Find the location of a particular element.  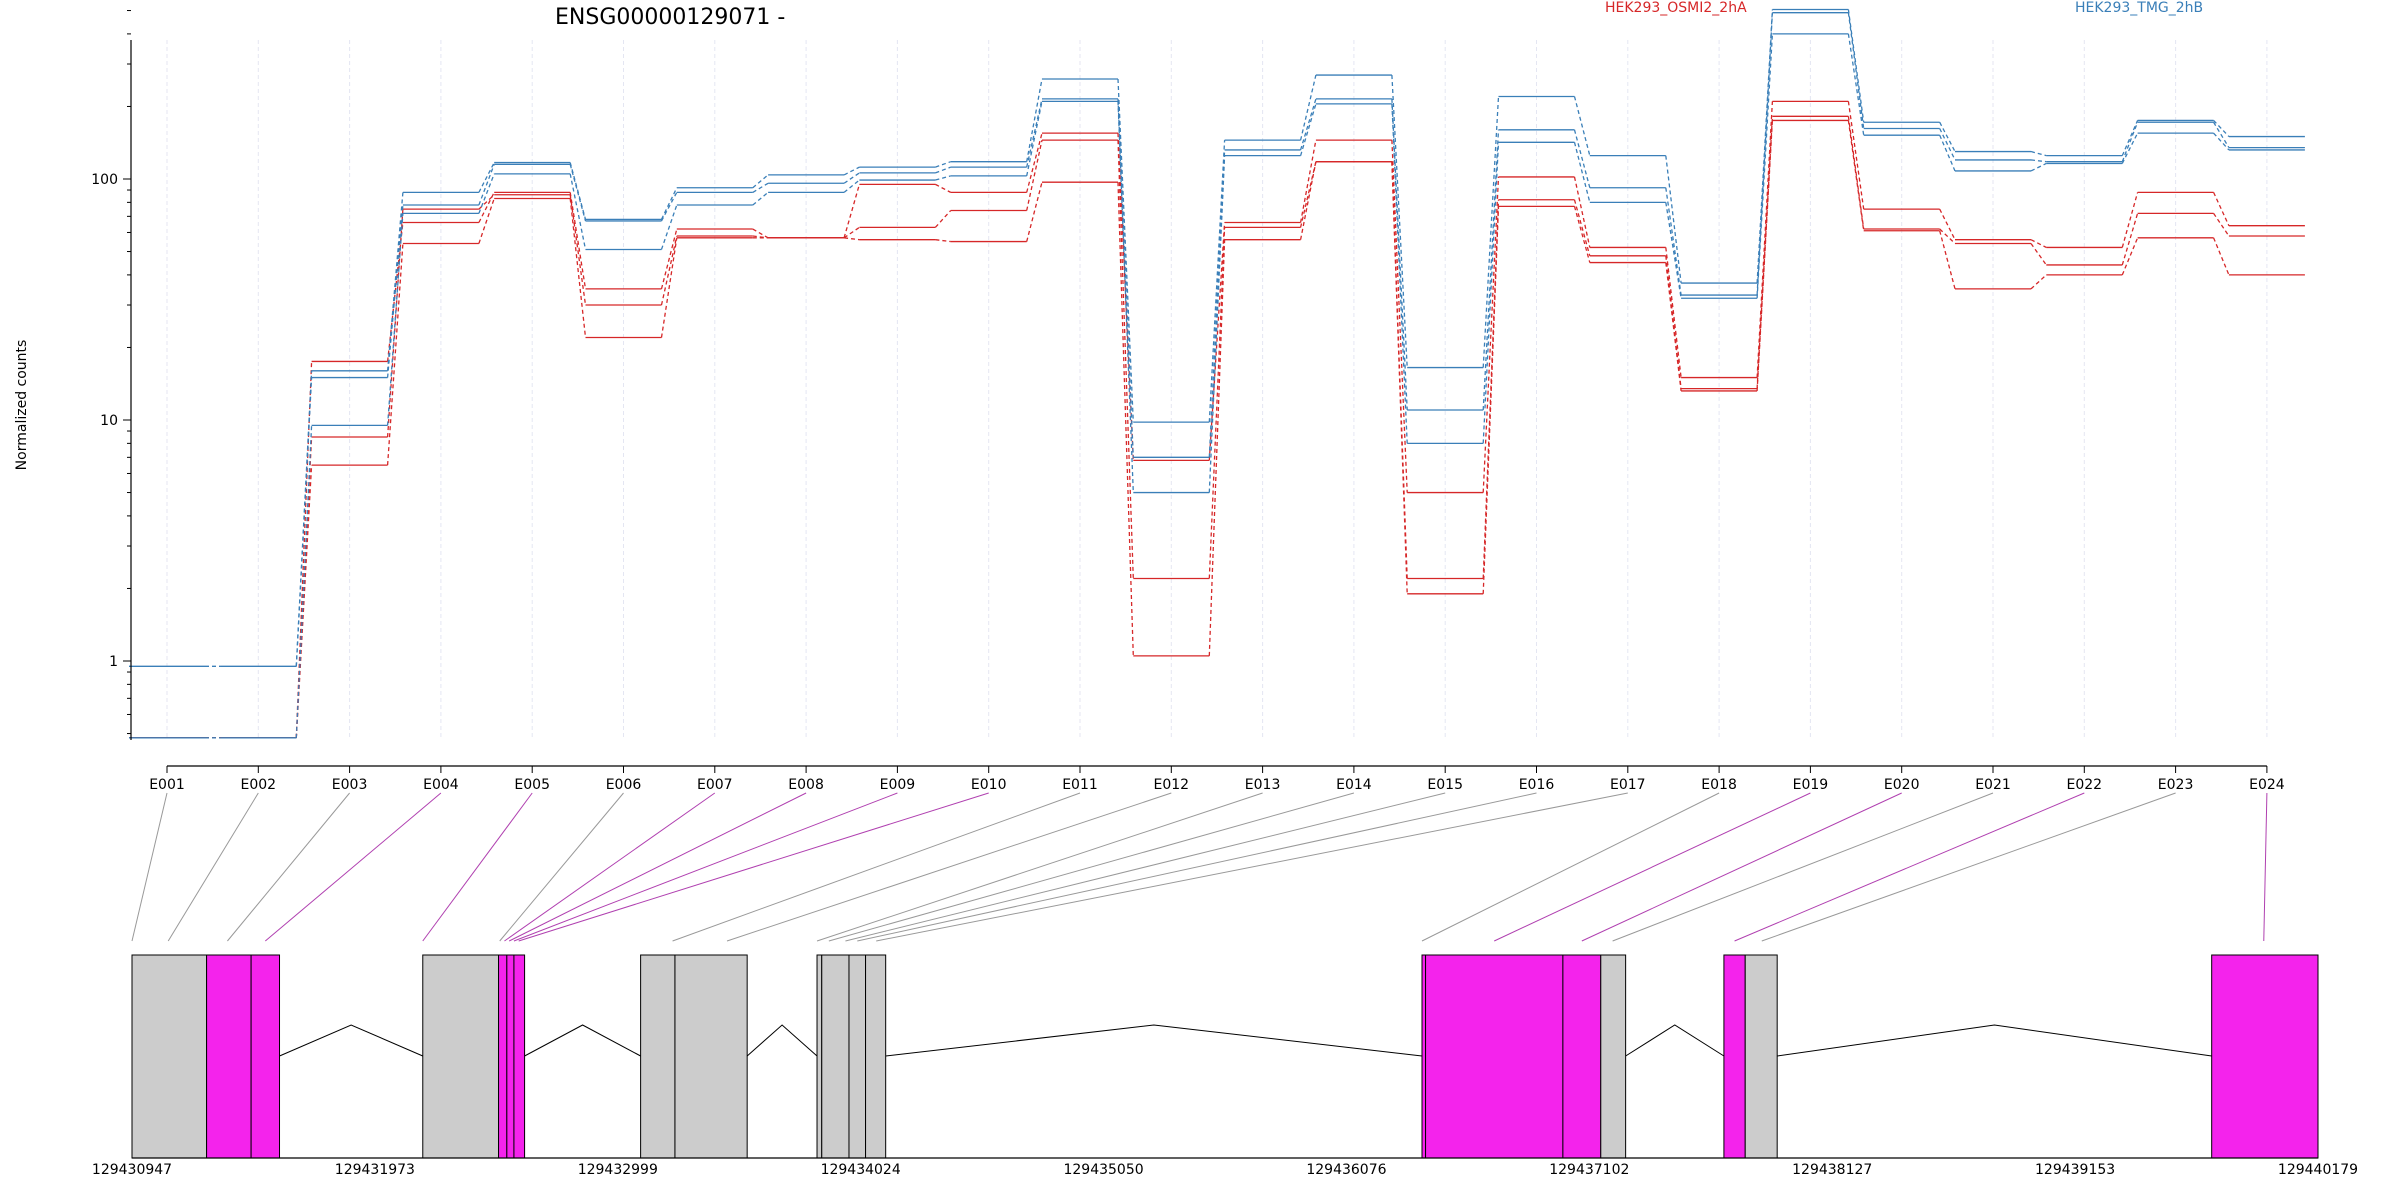

connector-E014 is located at coordinates (1091, 867).